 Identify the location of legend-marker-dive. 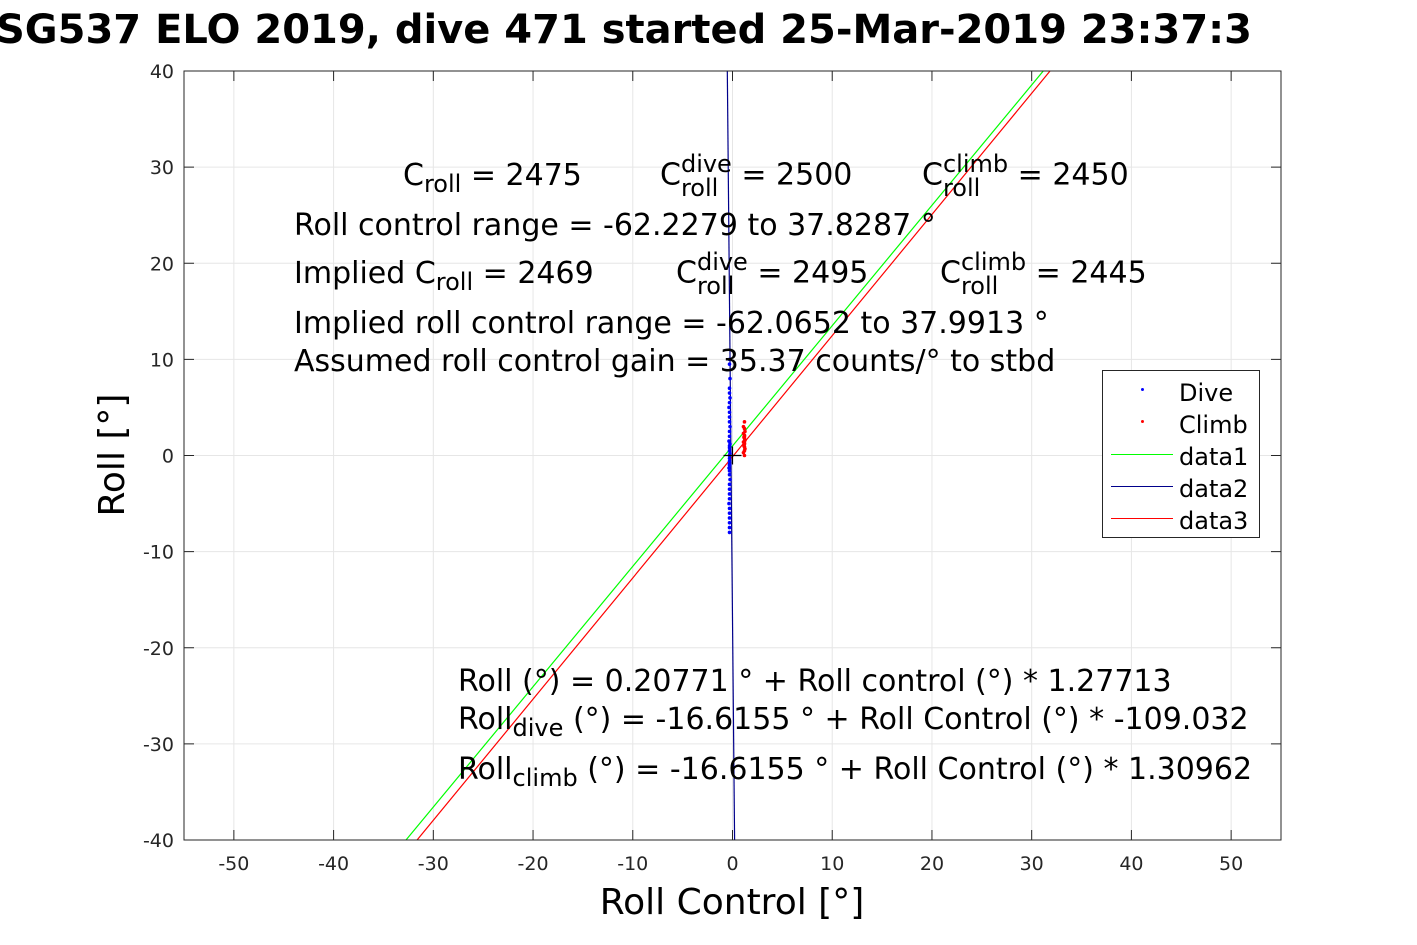
(1142, 389).